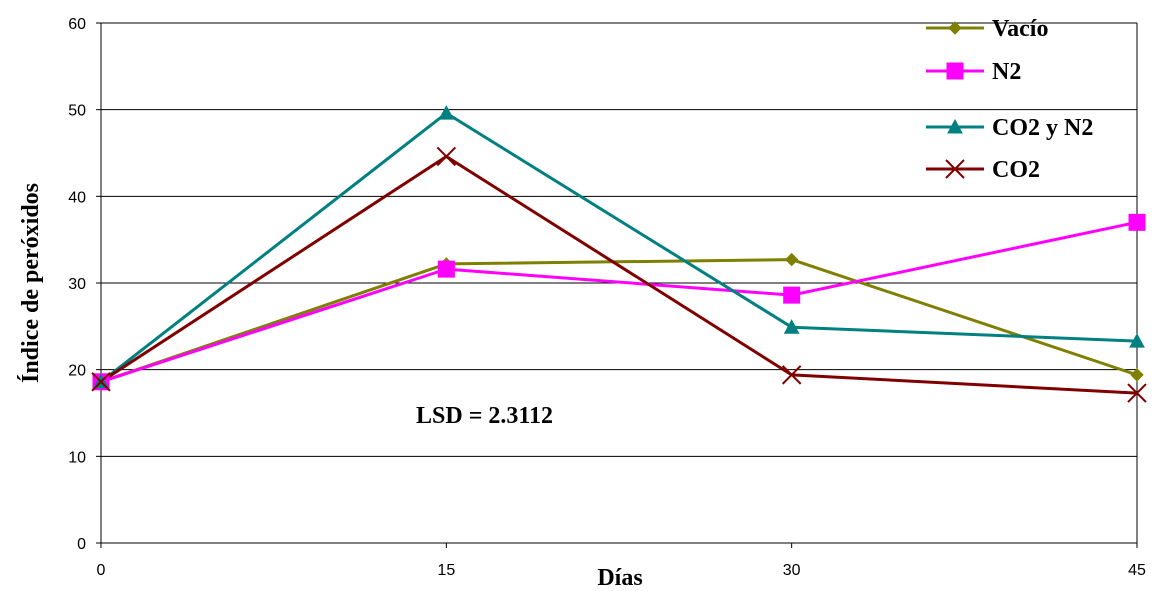  What do you see at coordinates (77, 284) in the screenshot?
I see `y-tick-label-30: 30` at bounding box center [77, 284].